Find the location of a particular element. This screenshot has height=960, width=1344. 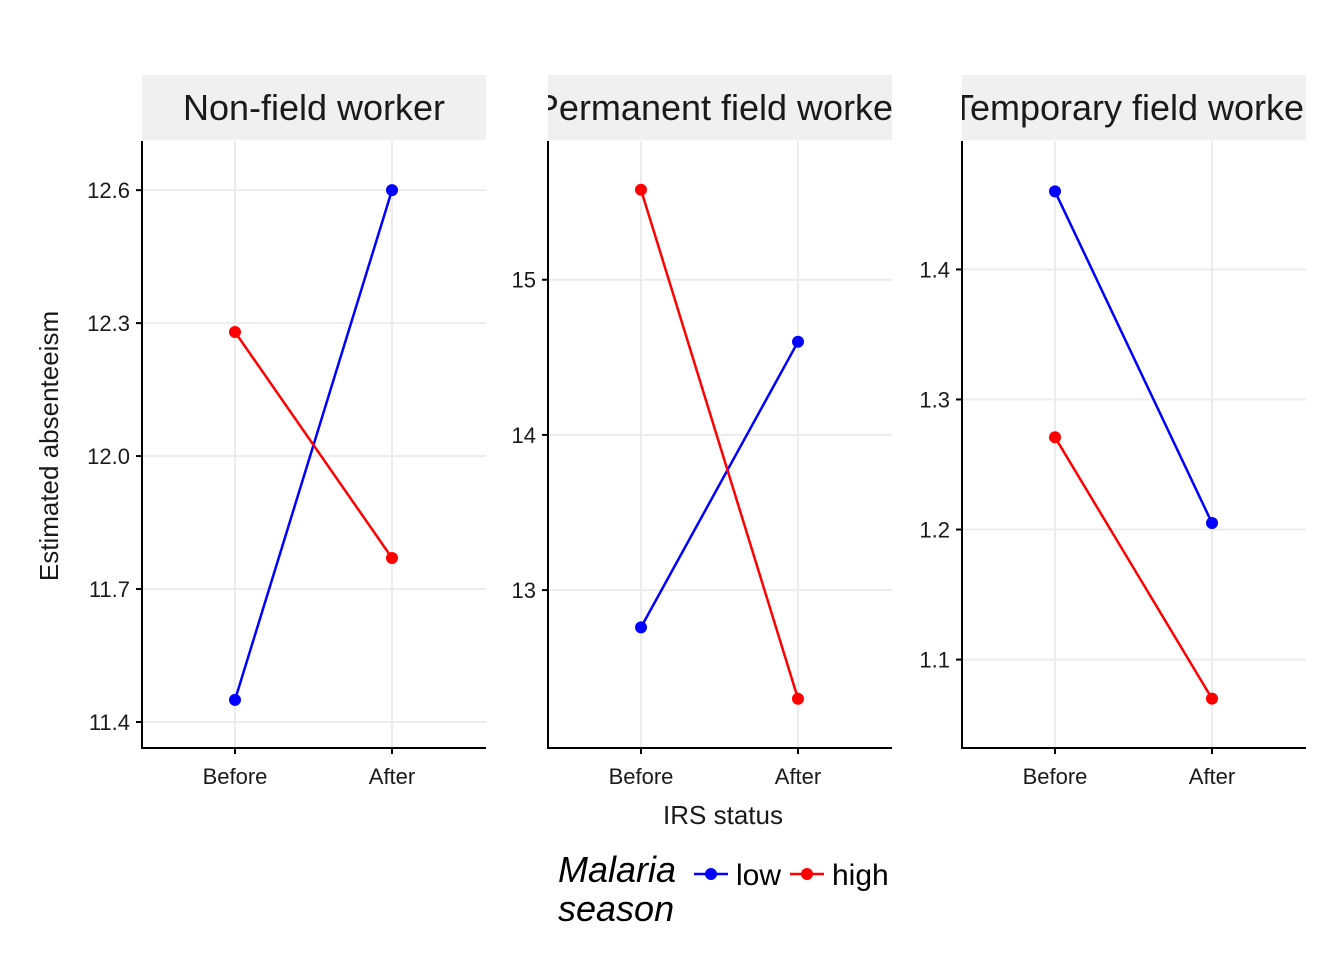

facet-title: Non-field worker is located at coordinates (314, 107).